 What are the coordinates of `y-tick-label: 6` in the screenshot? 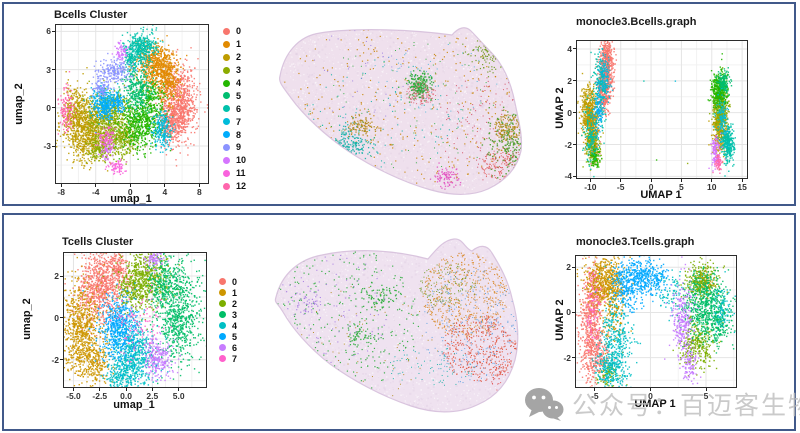 It's located at (48, 31).